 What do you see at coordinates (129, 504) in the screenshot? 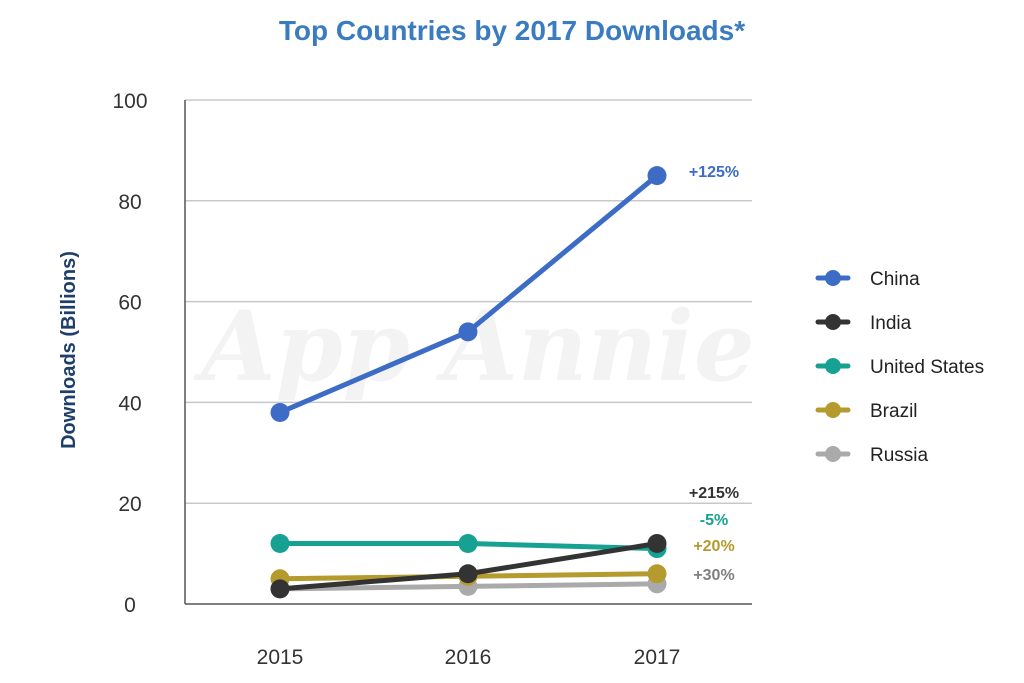
I see `y-tick-label: 20` at bounding box center [129, 504].